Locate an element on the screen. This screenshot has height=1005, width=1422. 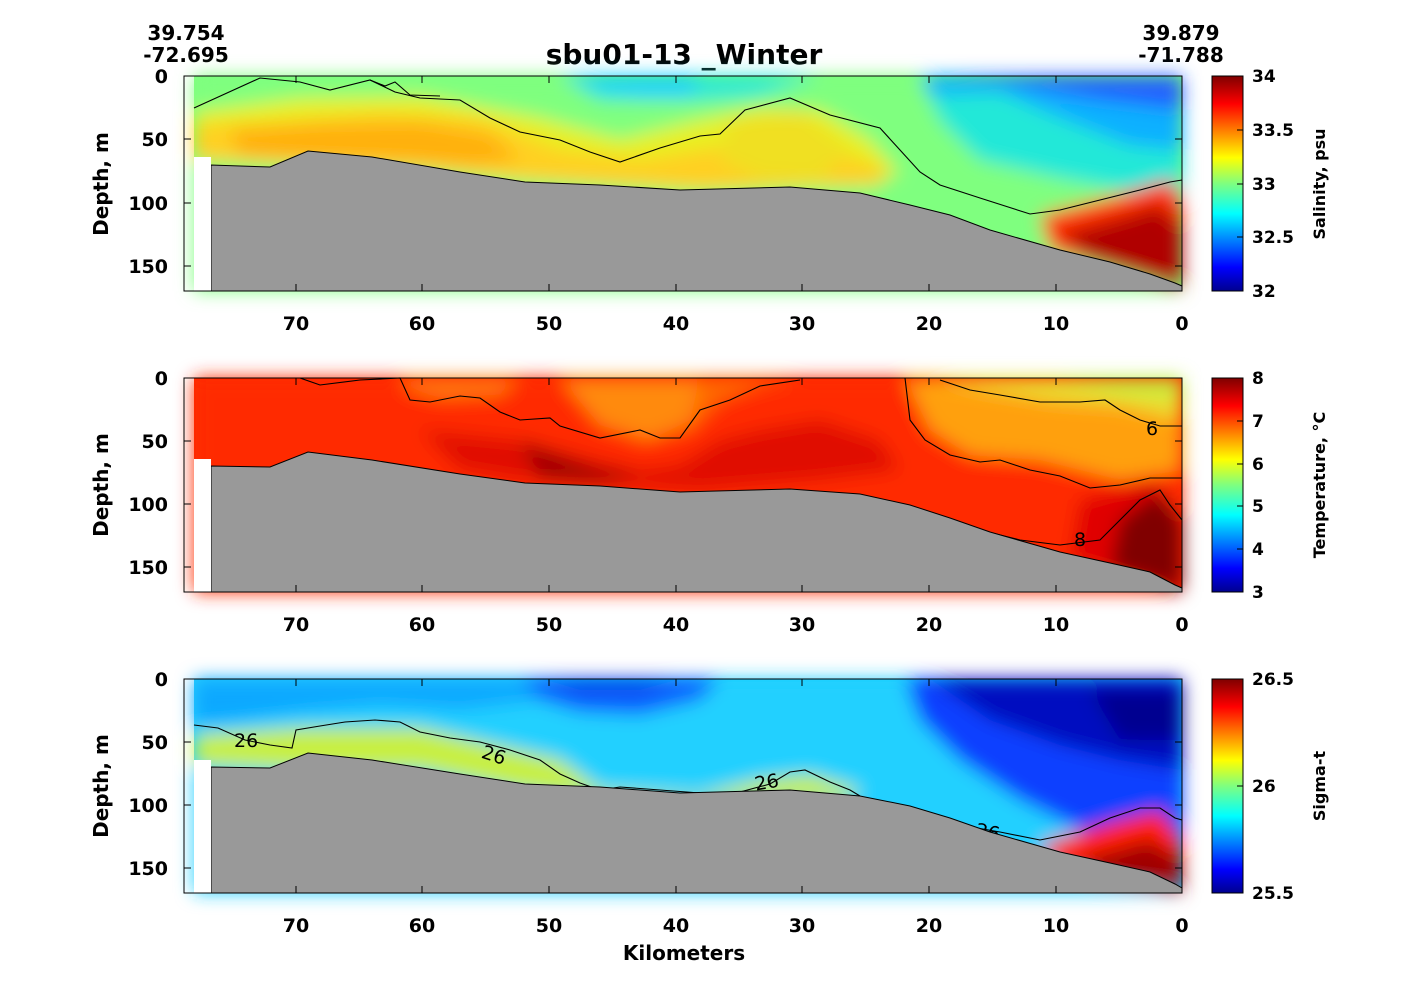
colorbar-tick-label: 25.5 is located at coordinates (1273, 894).